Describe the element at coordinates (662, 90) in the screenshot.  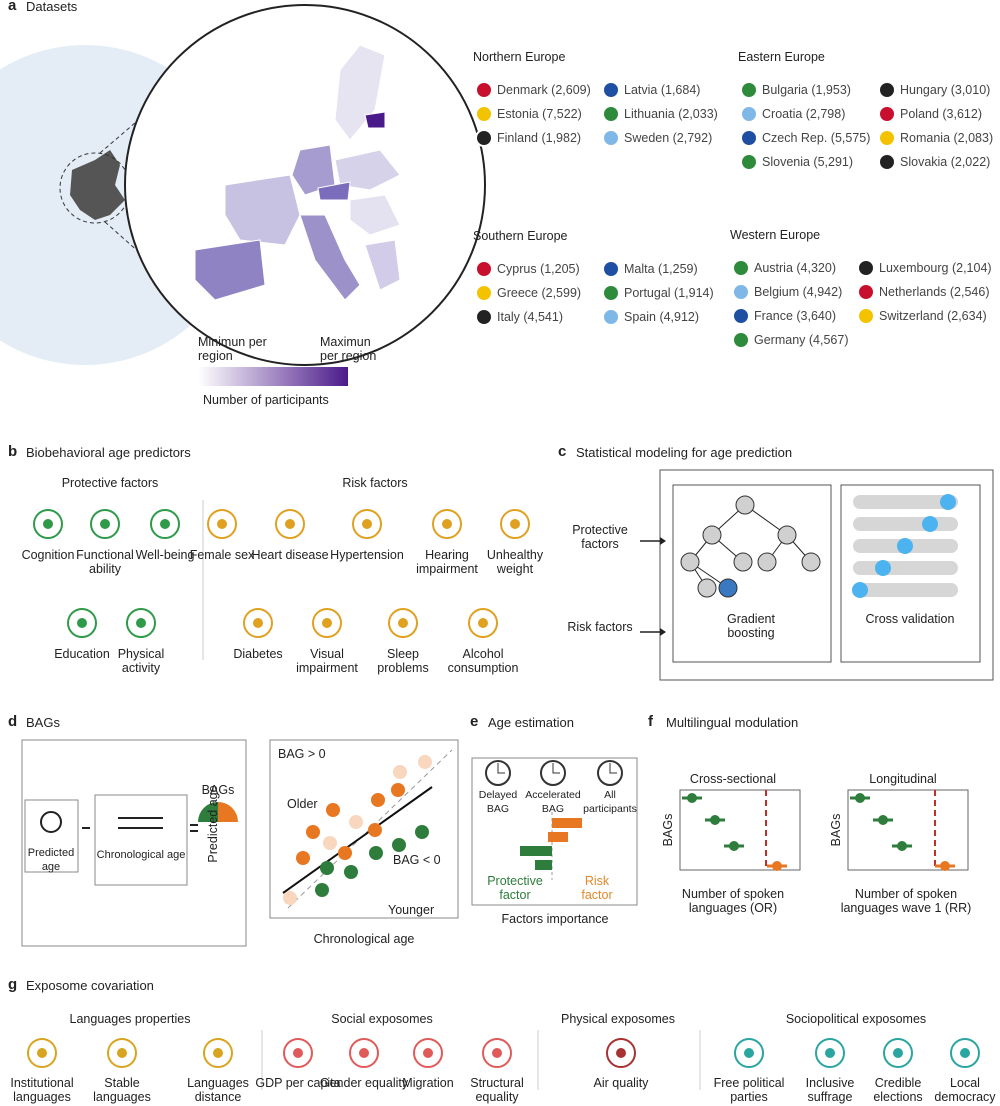
I see `country: Latvia (1,684)` at that location.